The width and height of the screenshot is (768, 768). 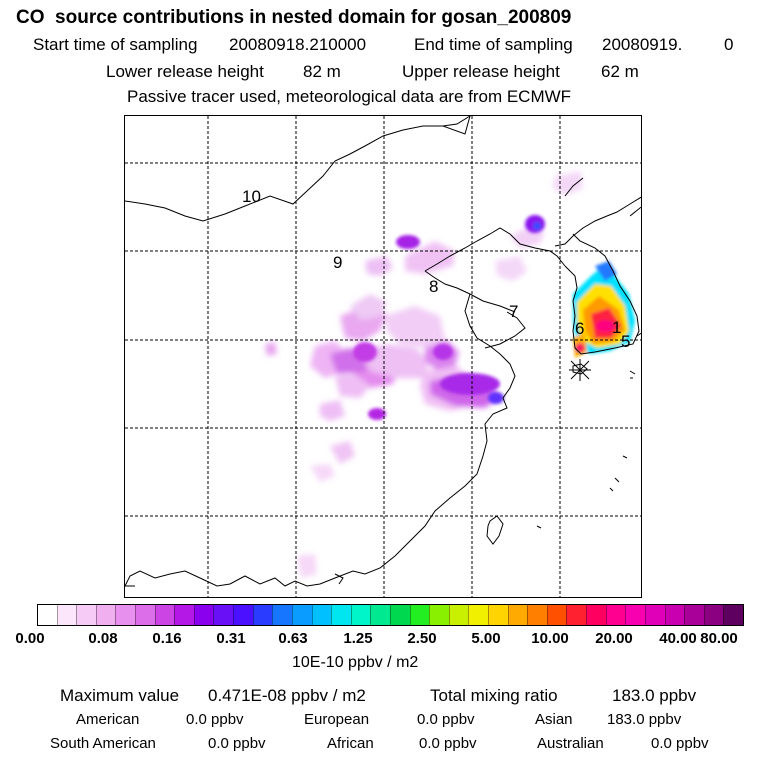 I want to click on colorbar-tick-label: 10.00, so click(x=550, y=638).